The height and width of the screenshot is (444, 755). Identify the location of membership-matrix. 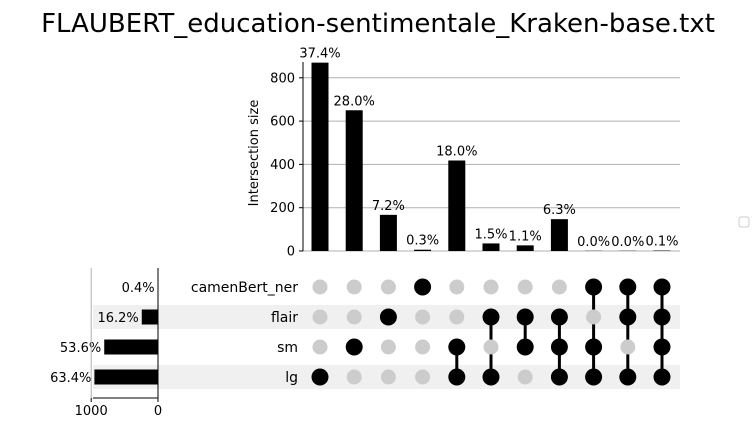
(491, 332).